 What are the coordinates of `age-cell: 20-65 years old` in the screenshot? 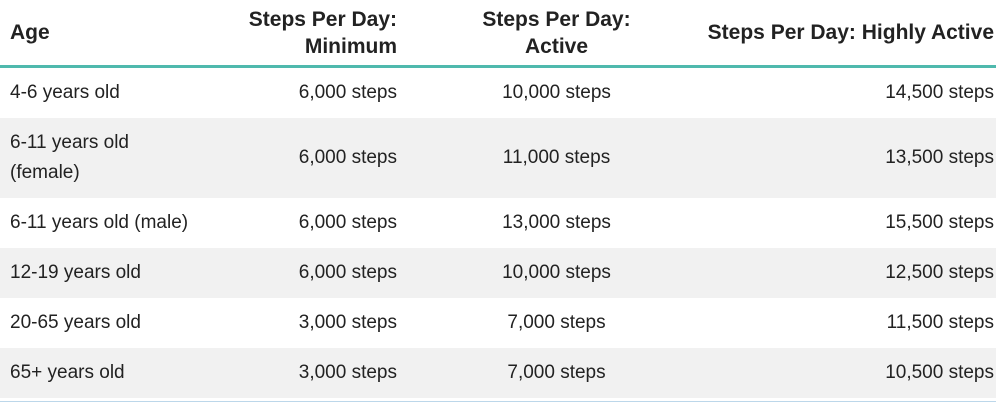 It's located at (75, 322).